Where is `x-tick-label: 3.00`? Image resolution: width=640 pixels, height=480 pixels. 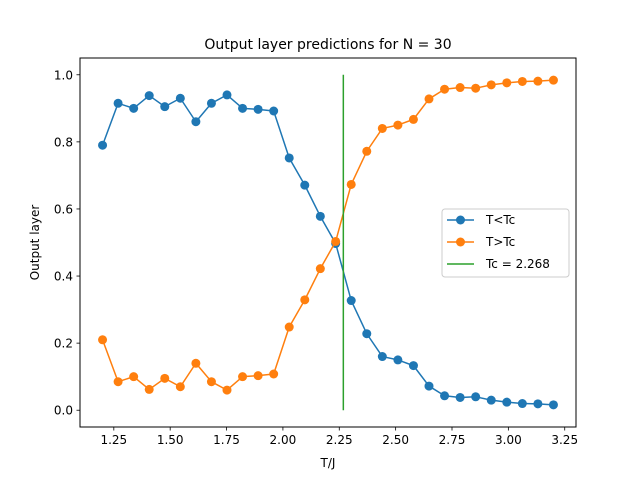 x-tick-label: 3.00 is located at coordinates (508, 440).